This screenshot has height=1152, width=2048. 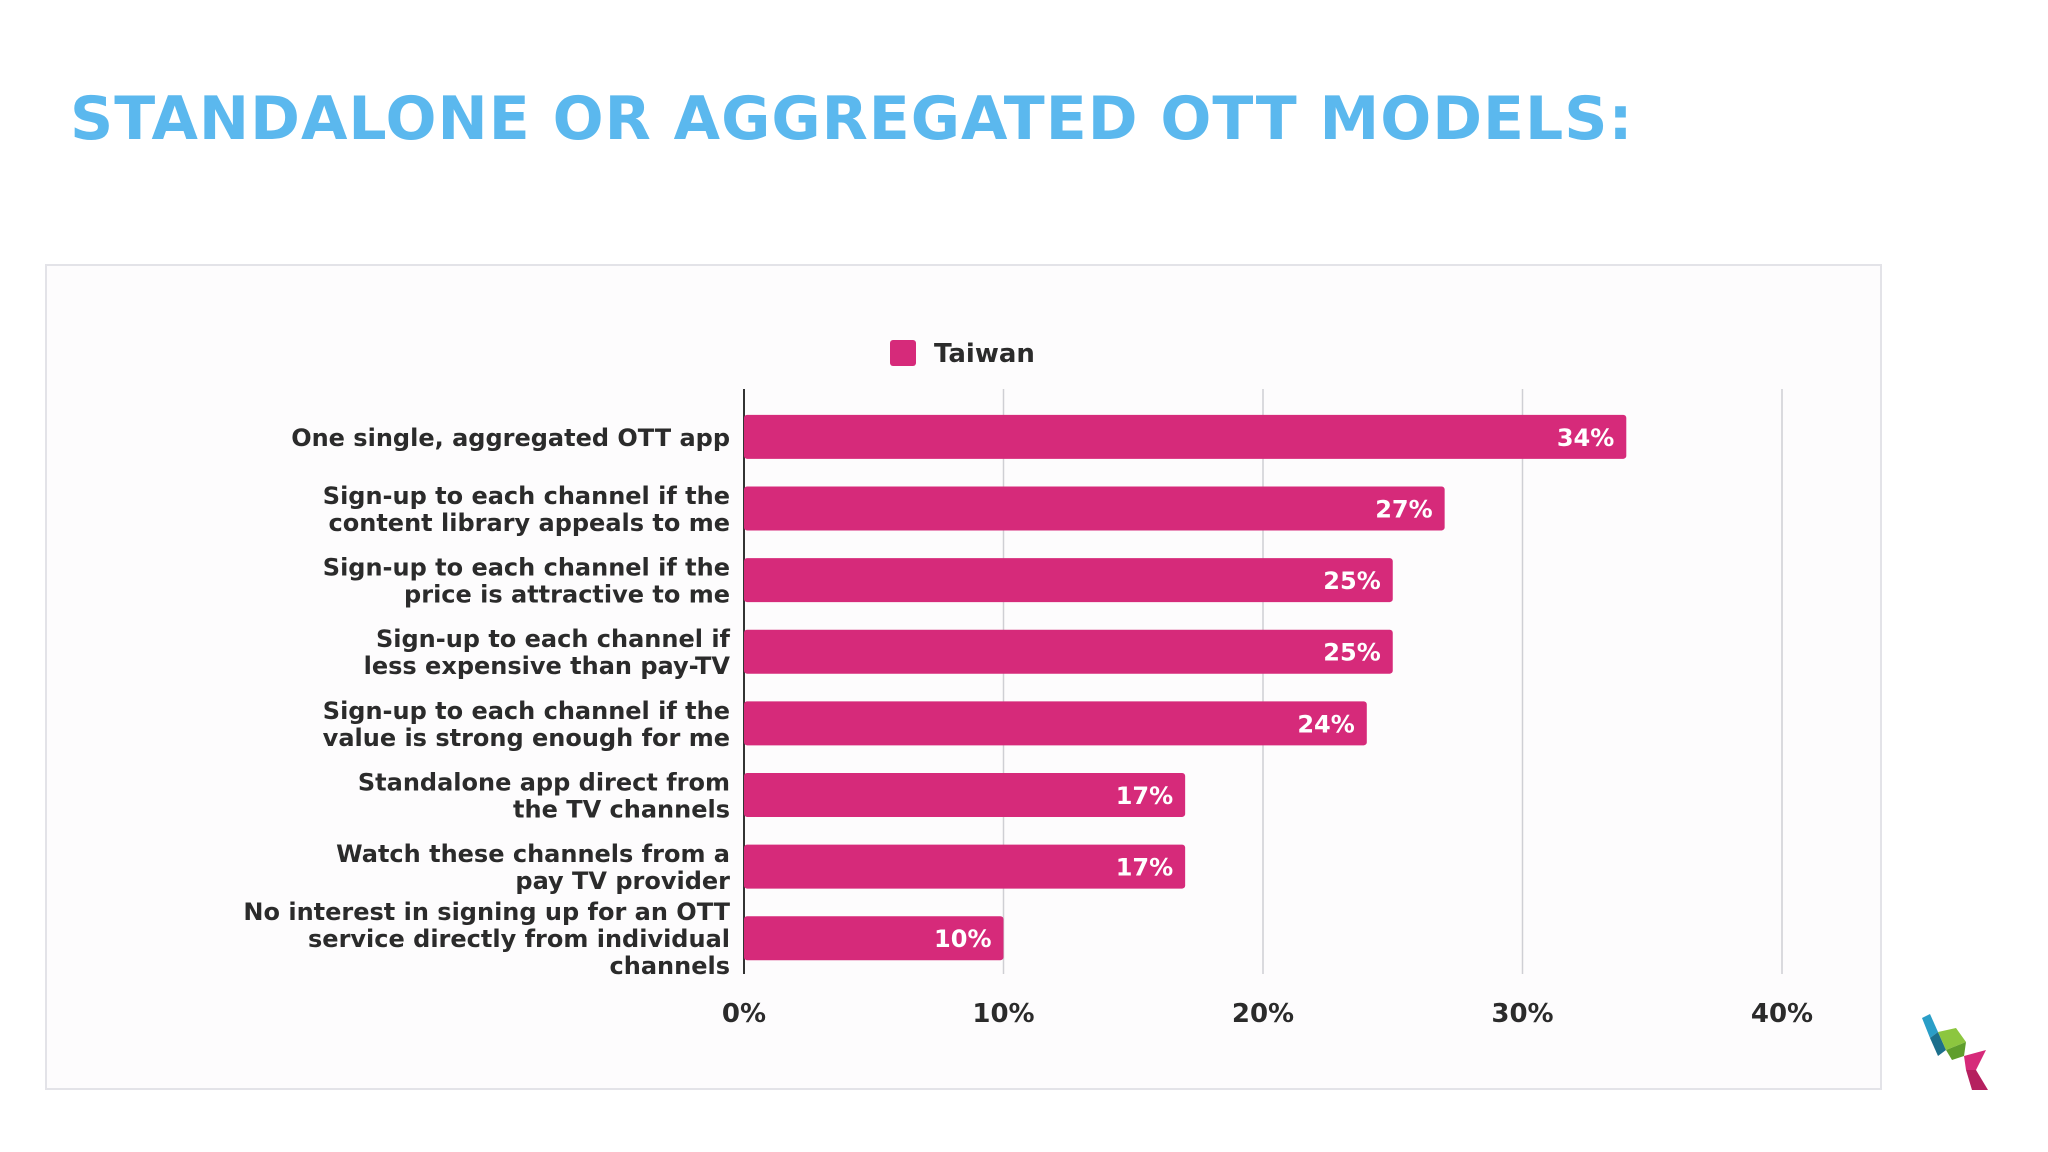 What do you see at coordinates (553, 639) in the screenshot?
I see `category-label-line: Sign-up to each channel if` at bounding box center [553, 639].